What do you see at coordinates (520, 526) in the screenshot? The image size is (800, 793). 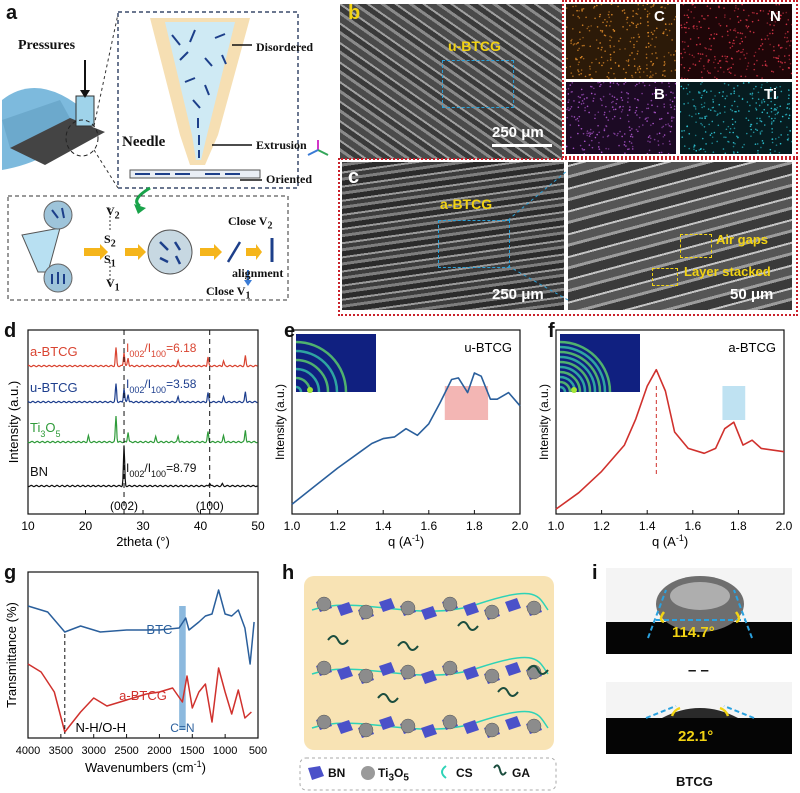 I see `x-tick-label: 2.0` at bounding box center [520, 526].